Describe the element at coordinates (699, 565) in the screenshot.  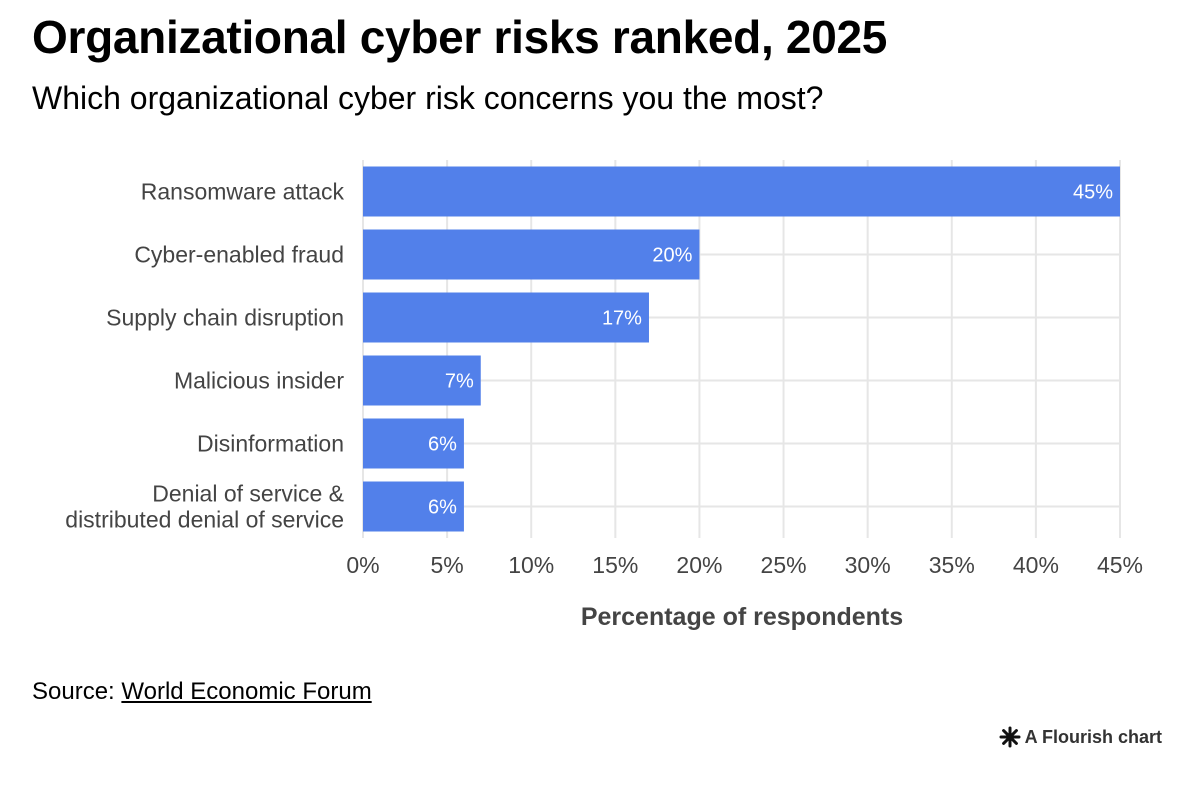
I see `x-tick-label: 20%` at that location.